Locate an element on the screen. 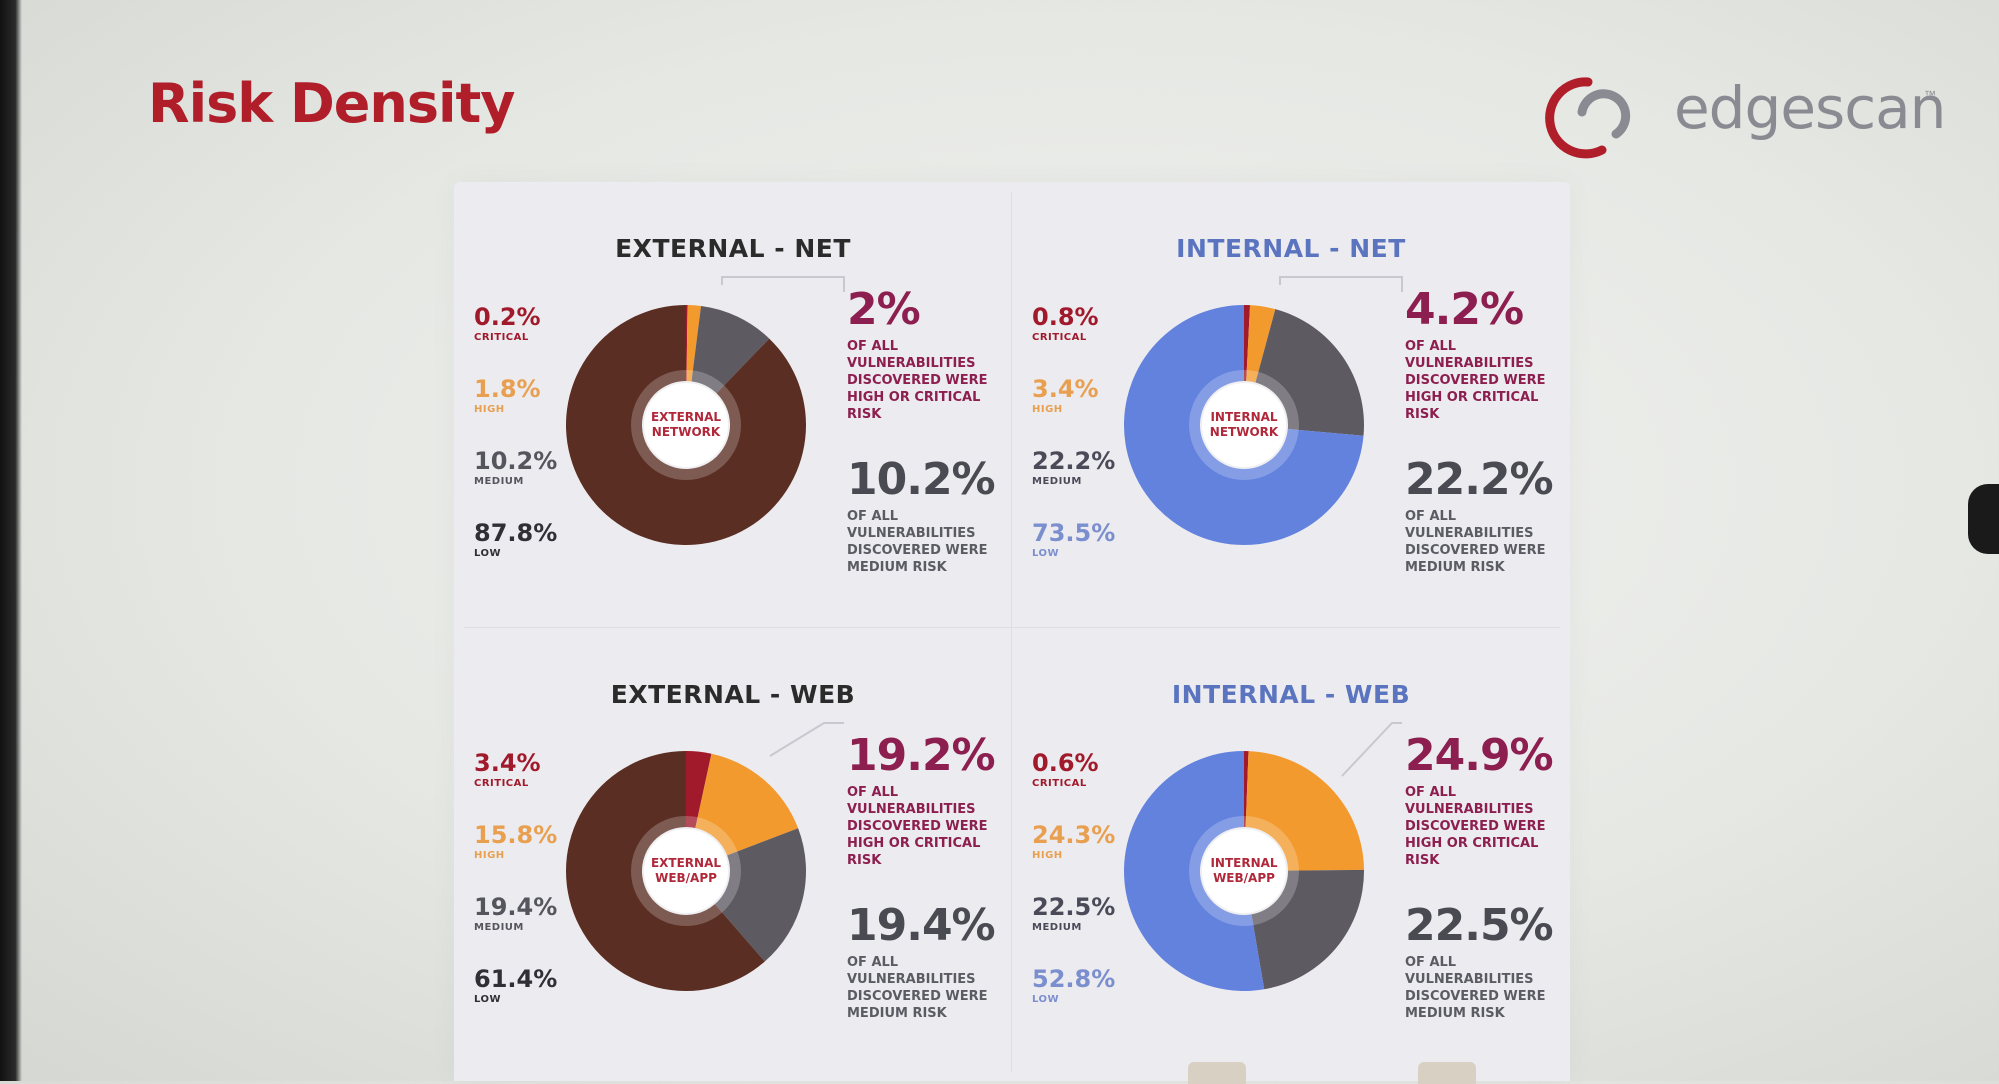 The image size is (1999, 1084). legend-value: 52.8% is located at coordinates (1074, 979).